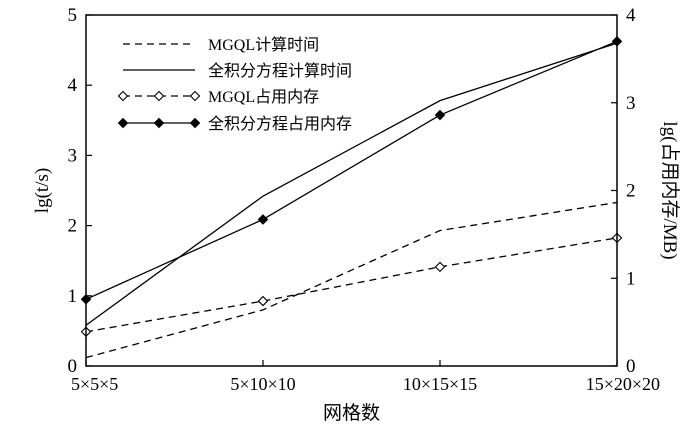  I want to click on y-left-tick-label: 0, so click(73, 366).